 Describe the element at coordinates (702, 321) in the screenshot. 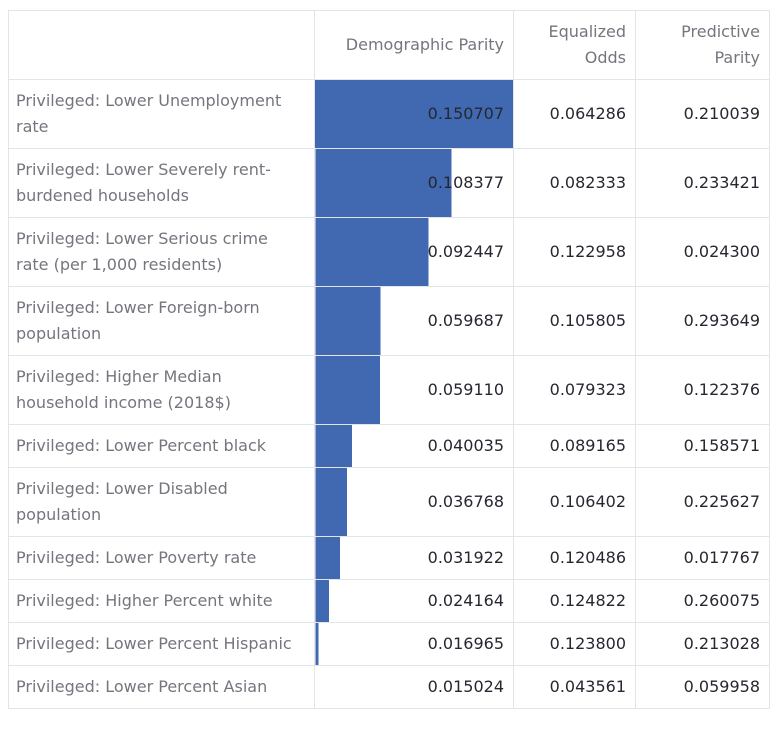

I see `cell-predictive-parity: 0.293649` at that location.